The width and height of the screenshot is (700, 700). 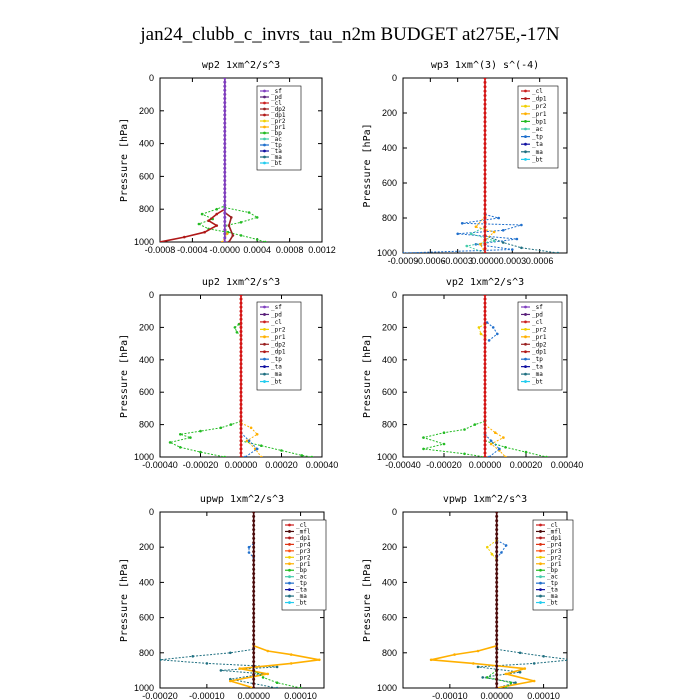 What do you see at coordinates (554, 551) in the screenshot?
I see `legend-label: _pr3` at bounding box center [554, 551].